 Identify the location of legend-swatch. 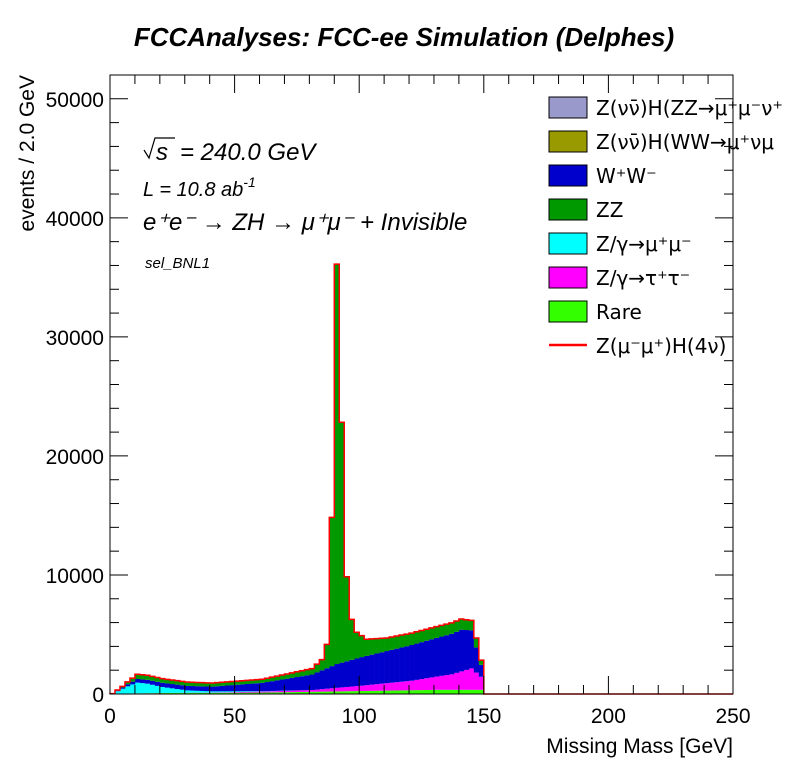
(568, 311).